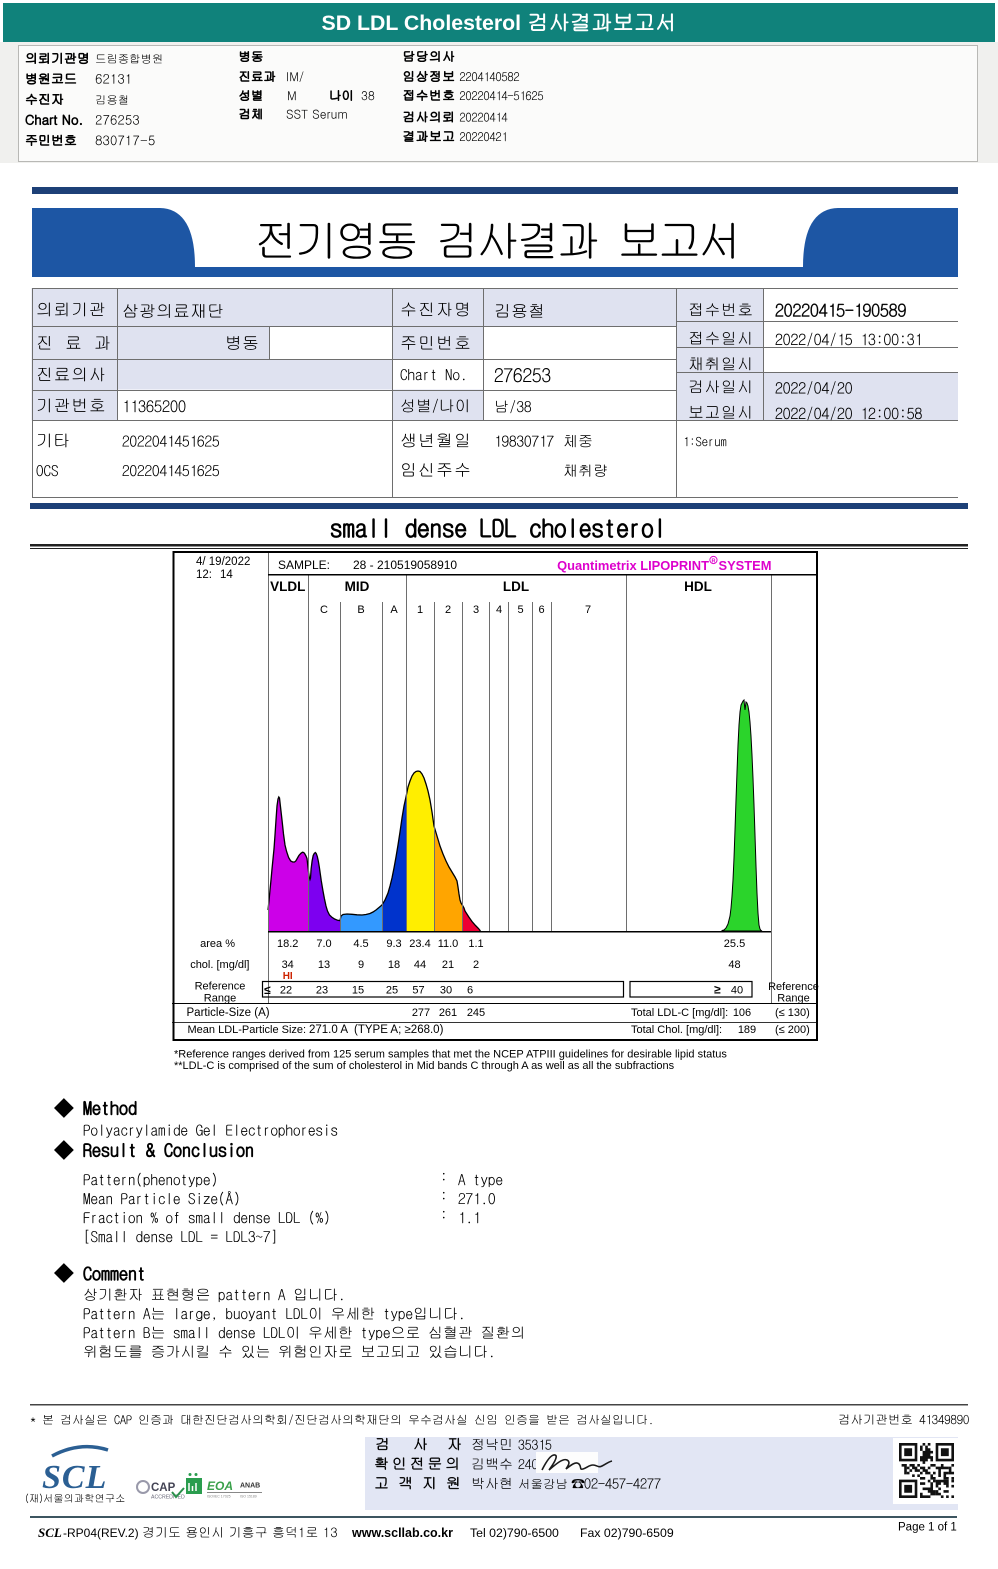 The image size is (998, 1569). Describe the element at coordinates (204, 575) in the screenshot. I see `svg-text: 12:` at that location.